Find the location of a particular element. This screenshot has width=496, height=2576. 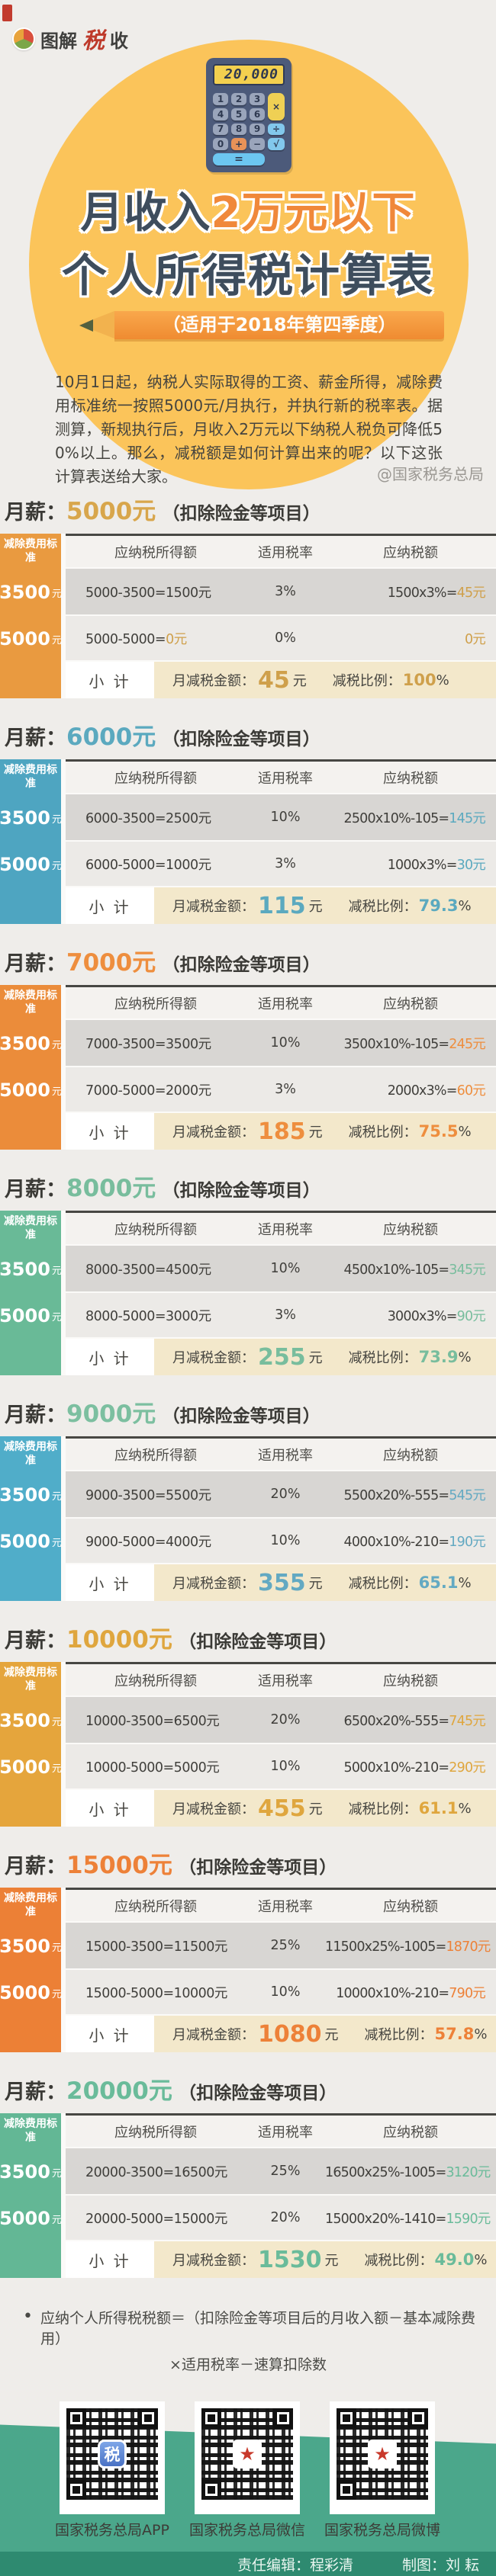

taxable-income-text: 15000-5000=10000元 is located at coordinates (156, 1993).